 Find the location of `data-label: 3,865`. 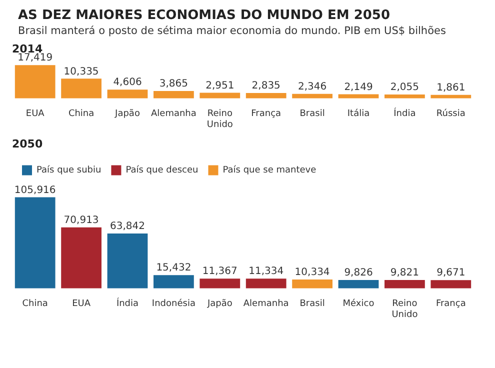

data-label: 3,865 is located at coordinates (173, 84).